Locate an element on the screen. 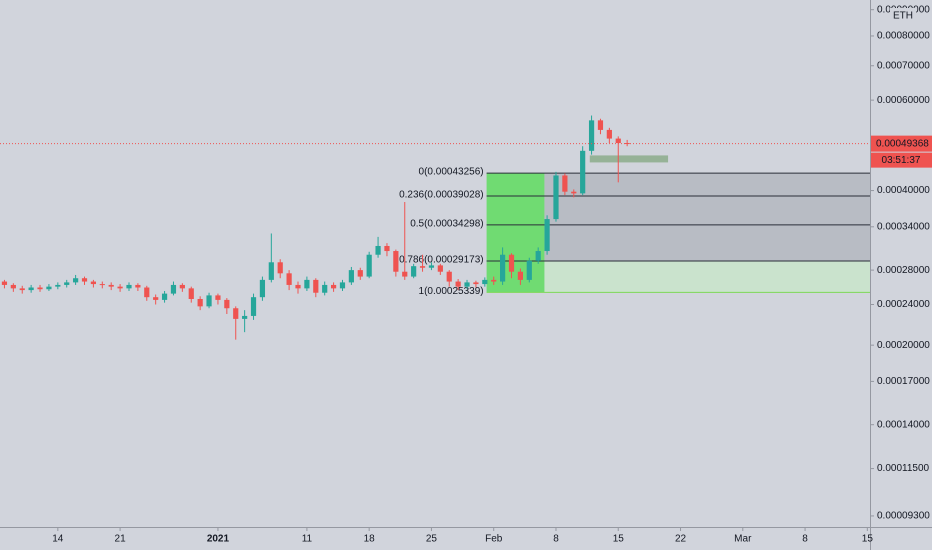 The width and height of the screenshot is (932, 550). fib-label: 0.786(0.00029173) is located at coordinates (441, 260).